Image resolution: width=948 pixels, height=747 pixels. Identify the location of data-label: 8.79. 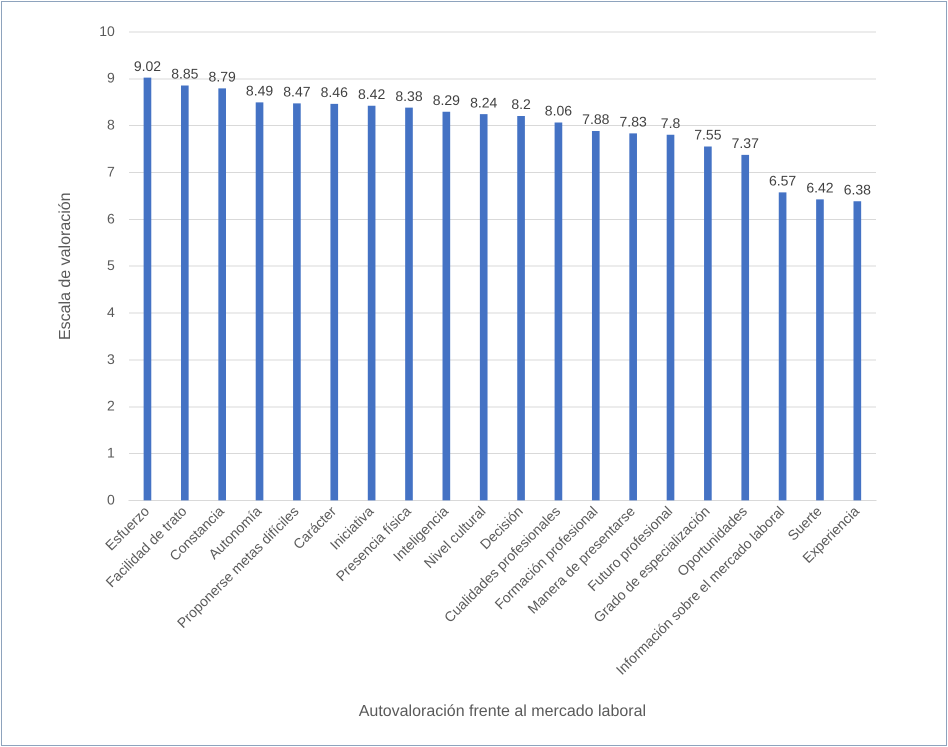
(222, 76).